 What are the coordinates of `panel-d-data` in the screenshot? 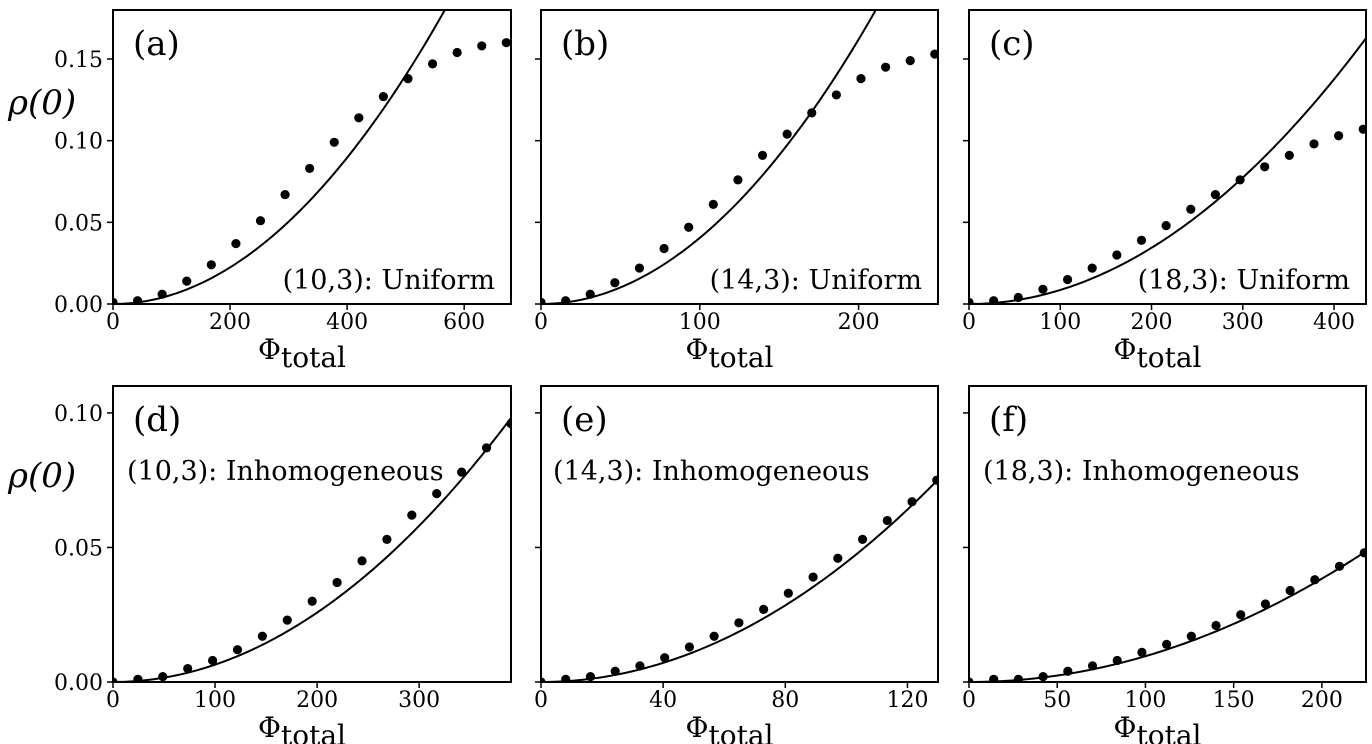 It's located at (312, 549).